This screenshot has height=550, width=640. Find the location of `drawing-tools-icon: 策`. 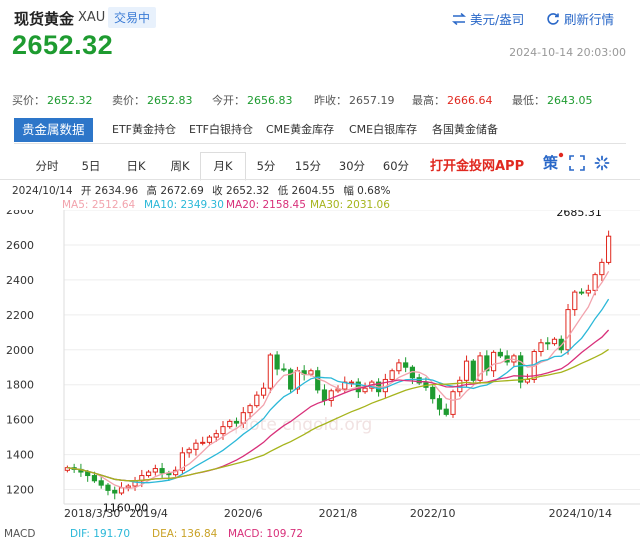

drawing-tools-icon: 策 is located at coordinates (553, 165).